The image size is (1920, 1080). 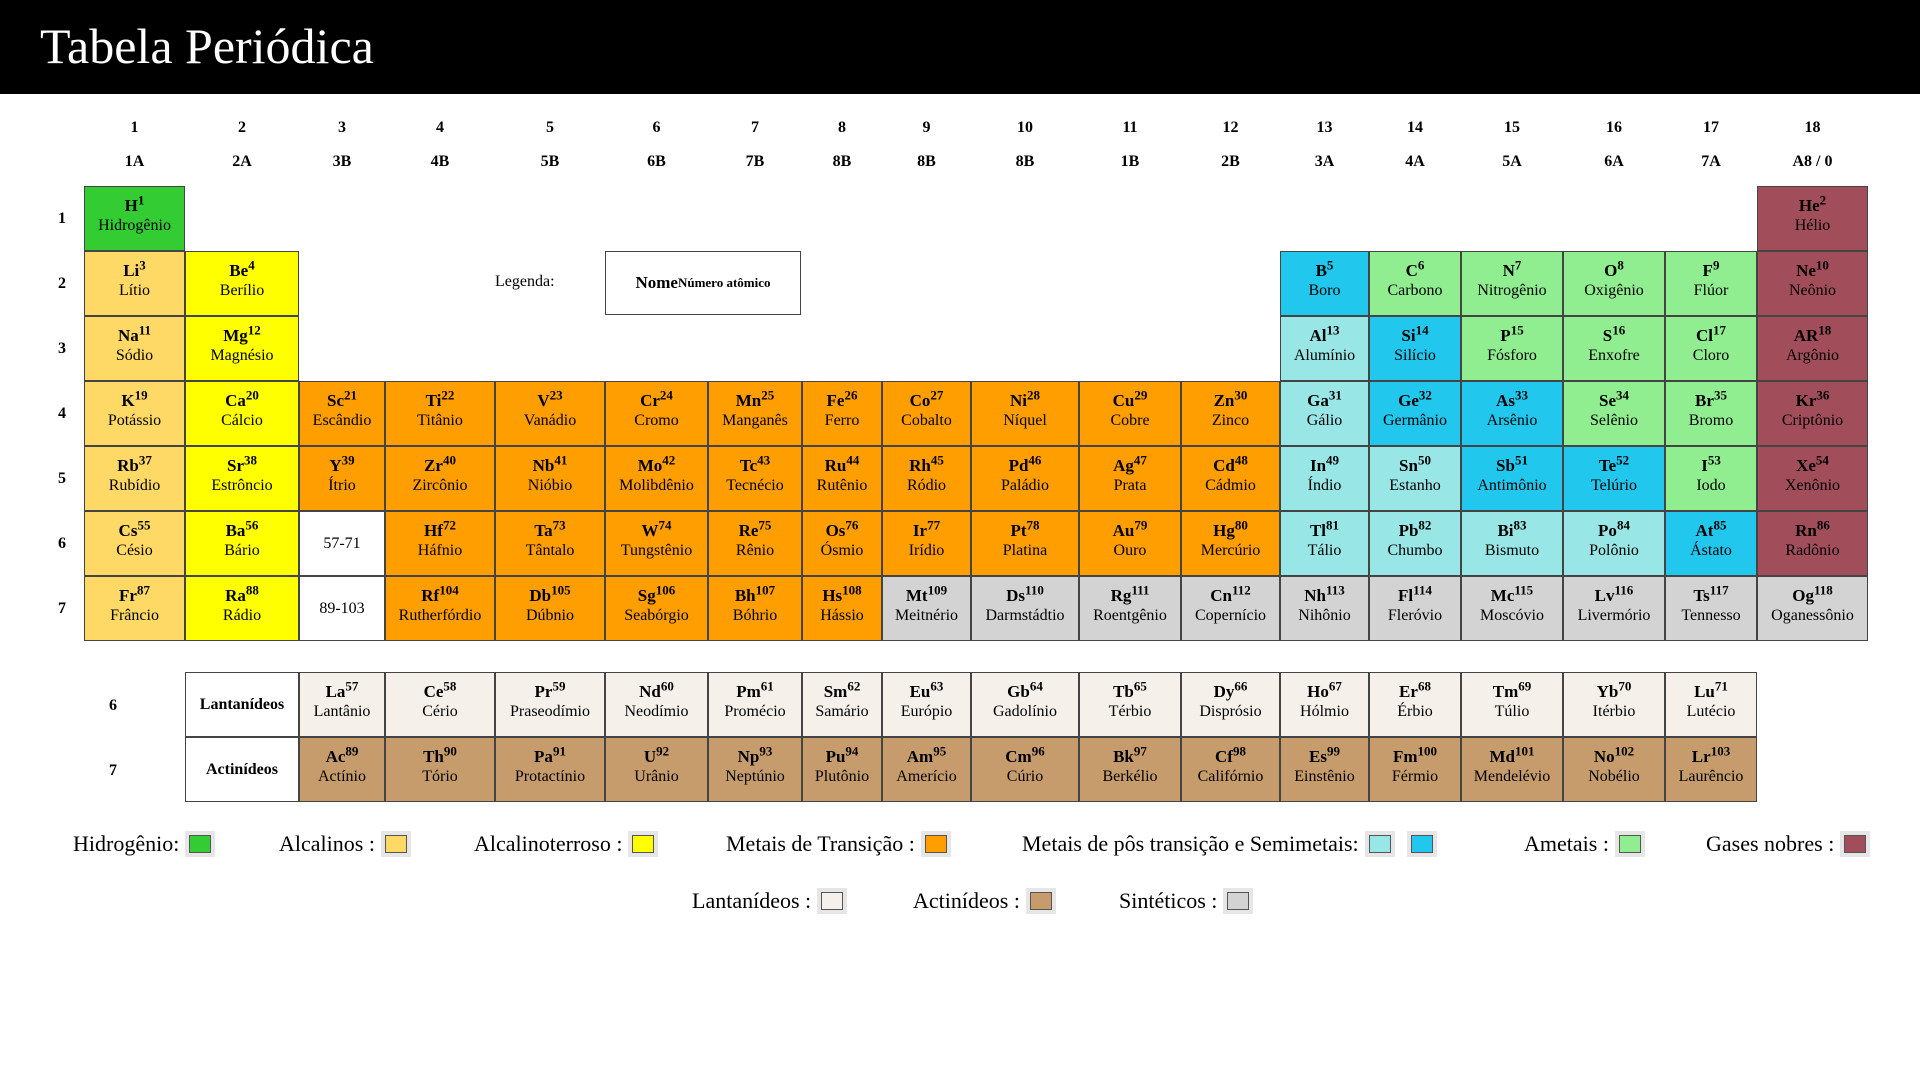 What do you see at coordinates (1614, 283) in the screenshot?
I see `element-o: O8 Oxigênio` at bounding box center [1614, 283].